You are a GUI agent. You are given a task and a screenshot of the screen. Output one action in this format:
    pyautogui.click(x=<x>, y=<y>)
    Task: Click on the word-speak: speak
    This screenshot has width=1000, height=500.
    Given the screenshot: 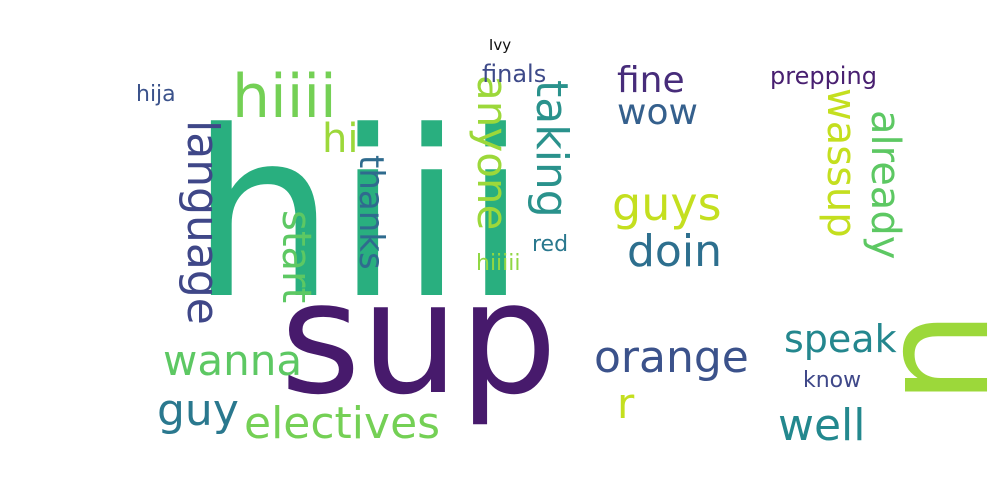 What is the action you would take?
    pyautogui.click(x=840, y=339)
    